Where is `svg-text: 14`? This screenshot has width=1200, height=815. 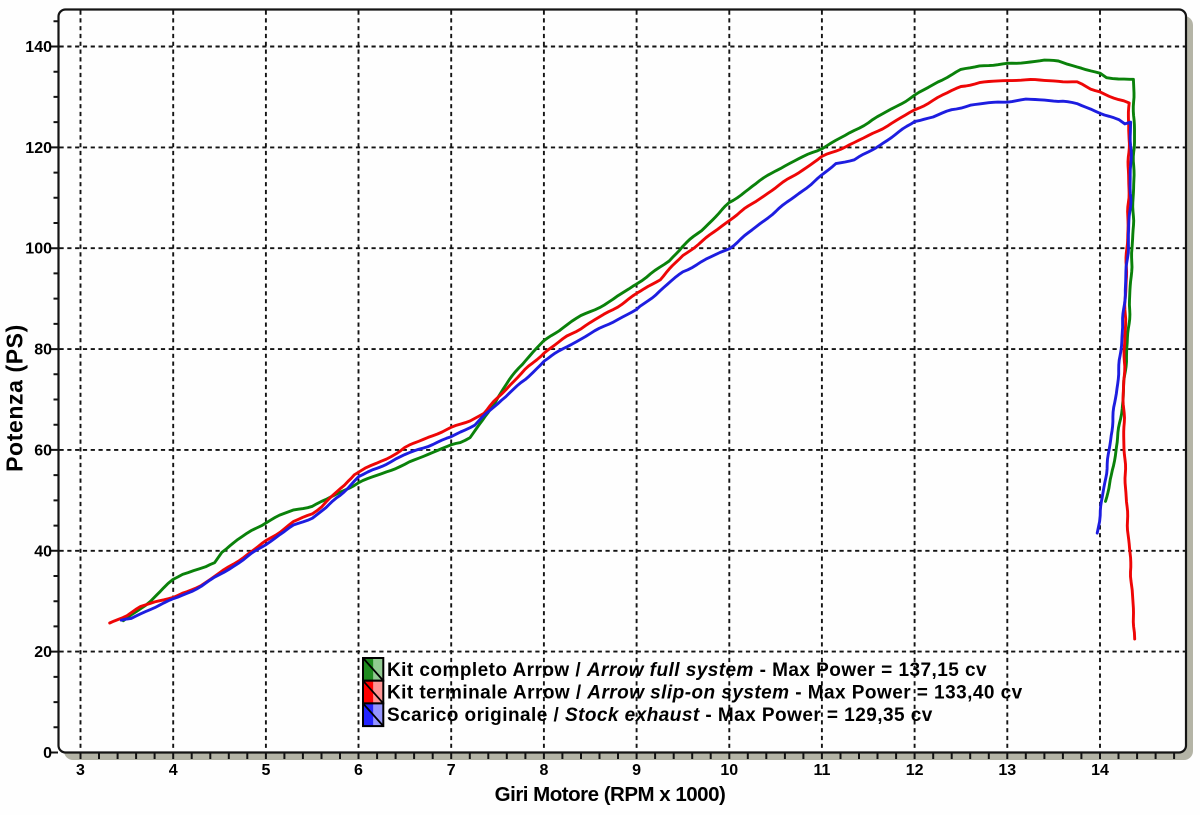 svg-text: 14 is located at coordinates (1100, 770).